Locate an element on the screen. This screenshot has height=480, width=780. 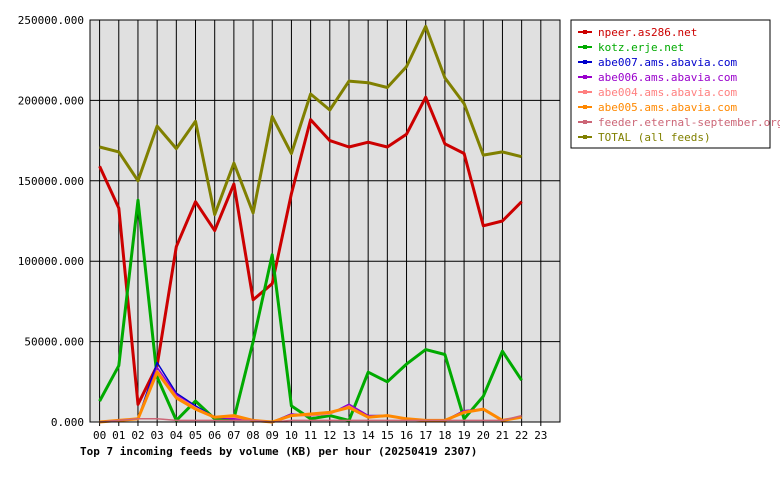
x-tick-label: 14 is located at coordinates (369, 435).